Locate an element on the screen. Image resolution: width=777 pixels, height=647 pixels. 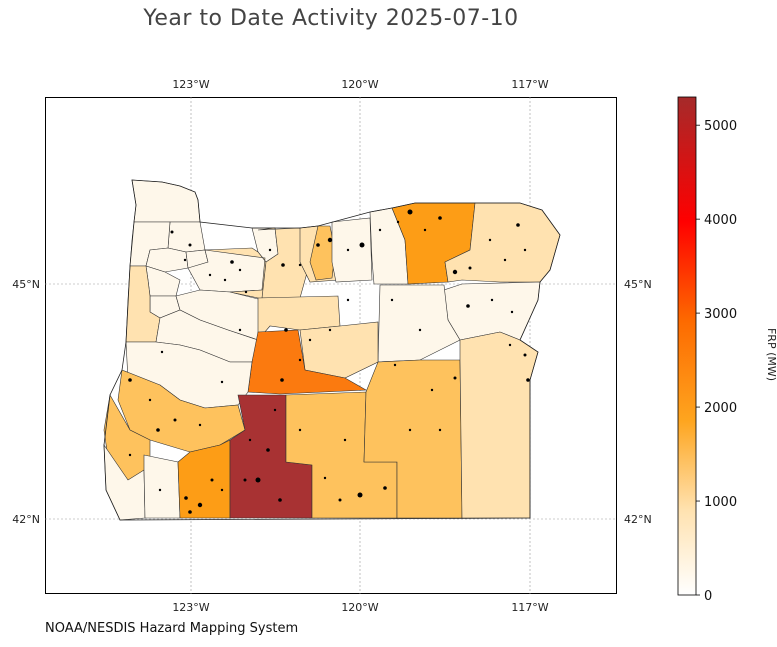
county-jackson is located at coordinates (204, 479).